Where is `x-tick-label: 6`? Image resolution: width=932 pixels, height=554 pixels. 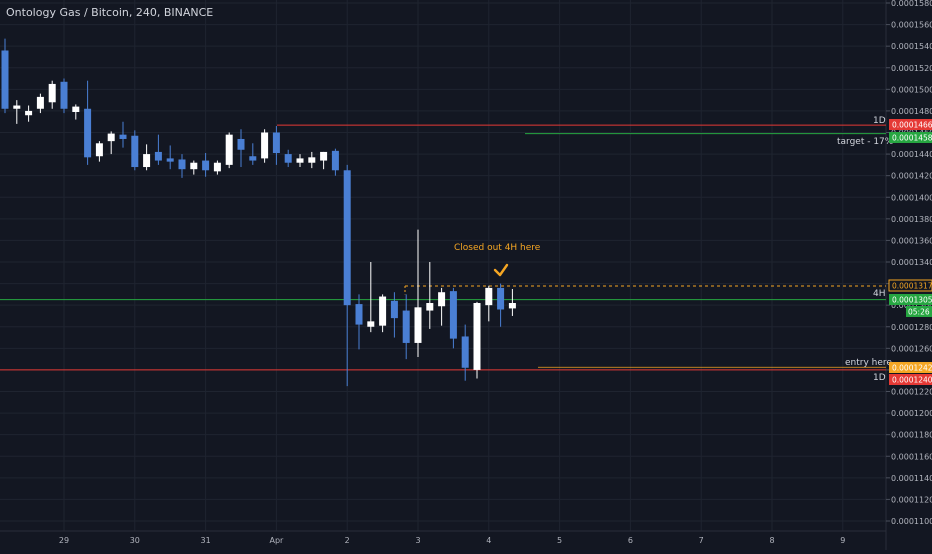 x-tick-label: 6 is located at coordinates (630, 540).